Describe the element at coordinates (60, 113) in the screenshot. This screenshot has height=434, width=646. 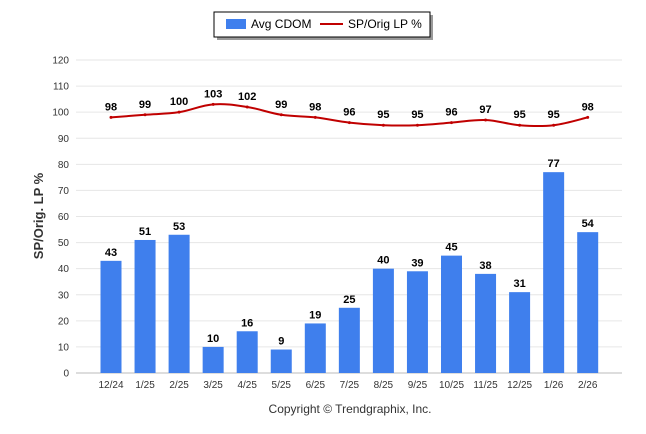
I see `y-tick-label: 100` at that location.